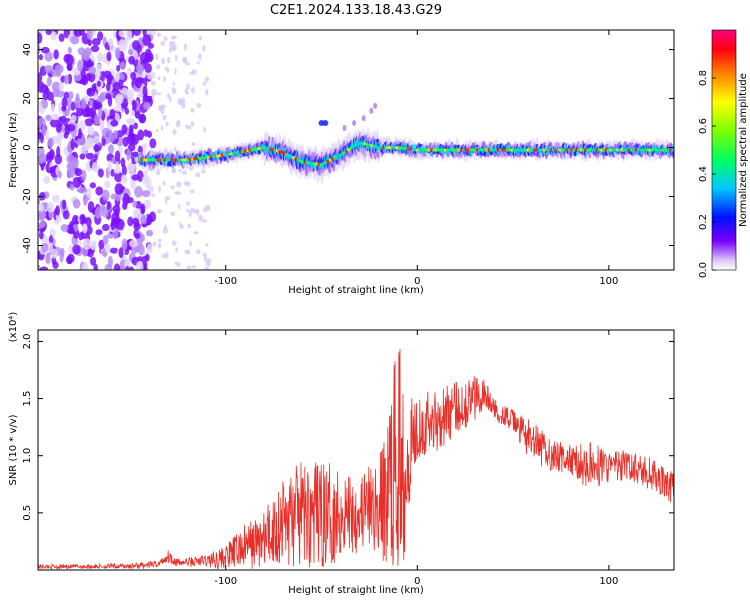 The image size is (750, 604). I want to click on y-tick-label: 1.0, so click(27, 456).